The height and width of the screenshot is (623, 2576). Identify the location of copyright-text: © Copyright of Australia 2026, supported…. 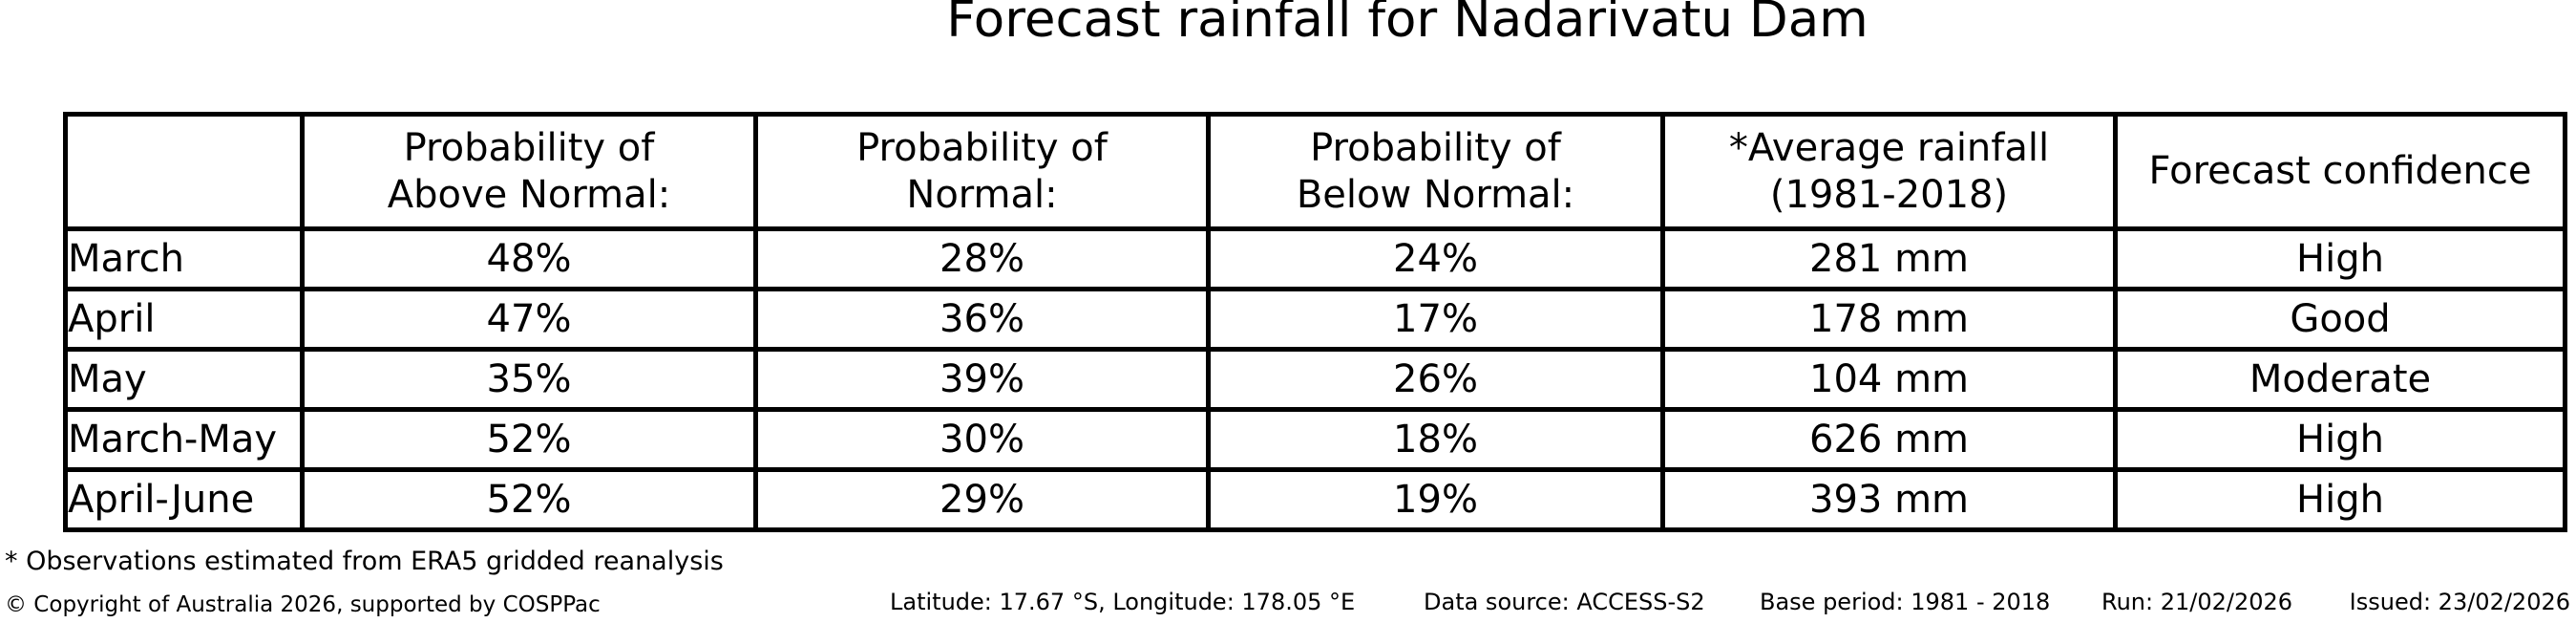
(303, 604).